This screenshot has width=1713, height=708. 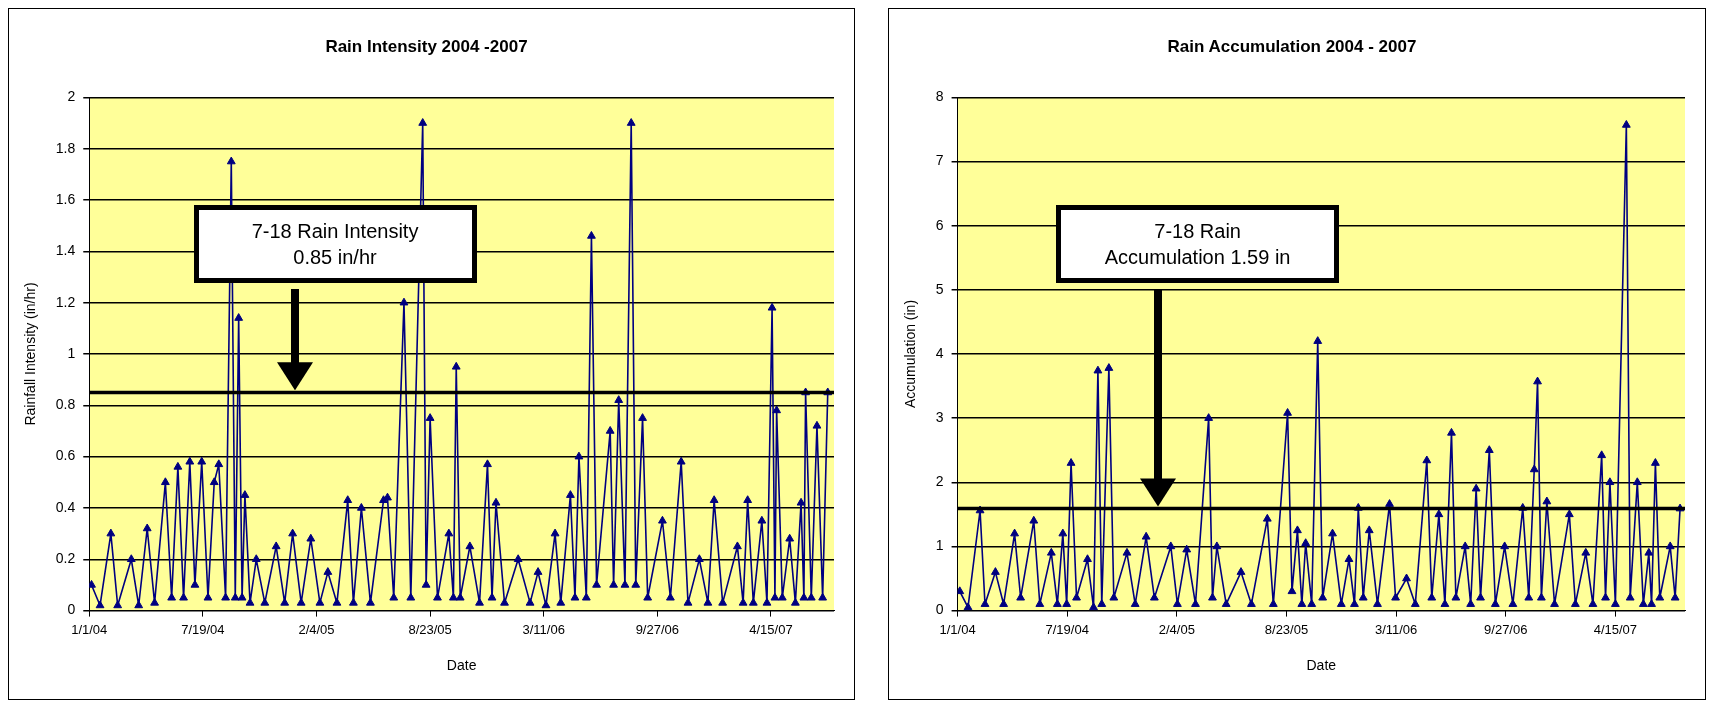 What do you see at coordinates (30, 354) in the screenshot?
I see `y-axis-title: Rainfall Intensity (in/hr)` at bounding box center [30, 354].